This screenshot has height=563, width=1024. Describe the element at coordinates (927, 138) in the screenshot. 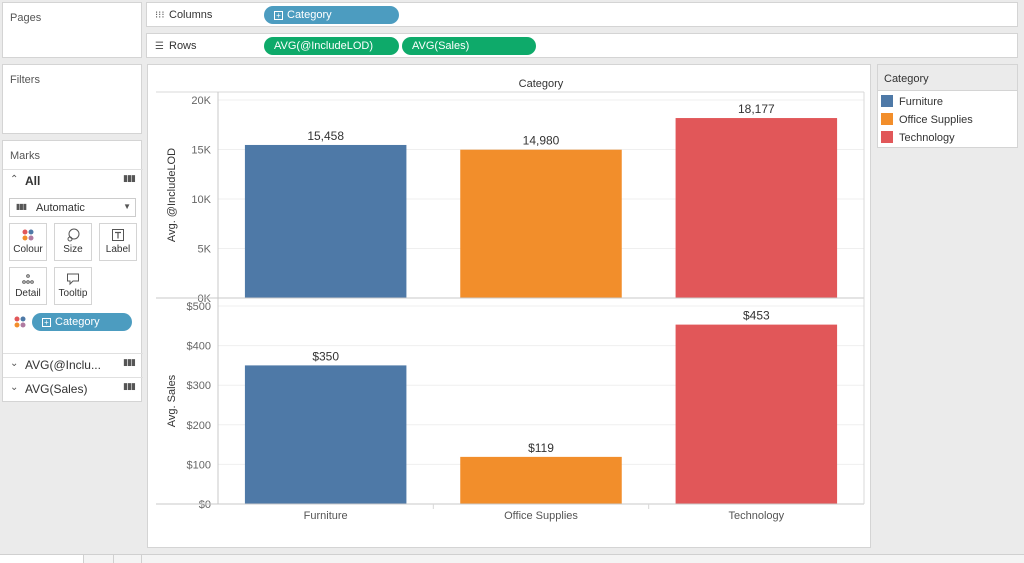

I see `legend-label: Technology` at that location.